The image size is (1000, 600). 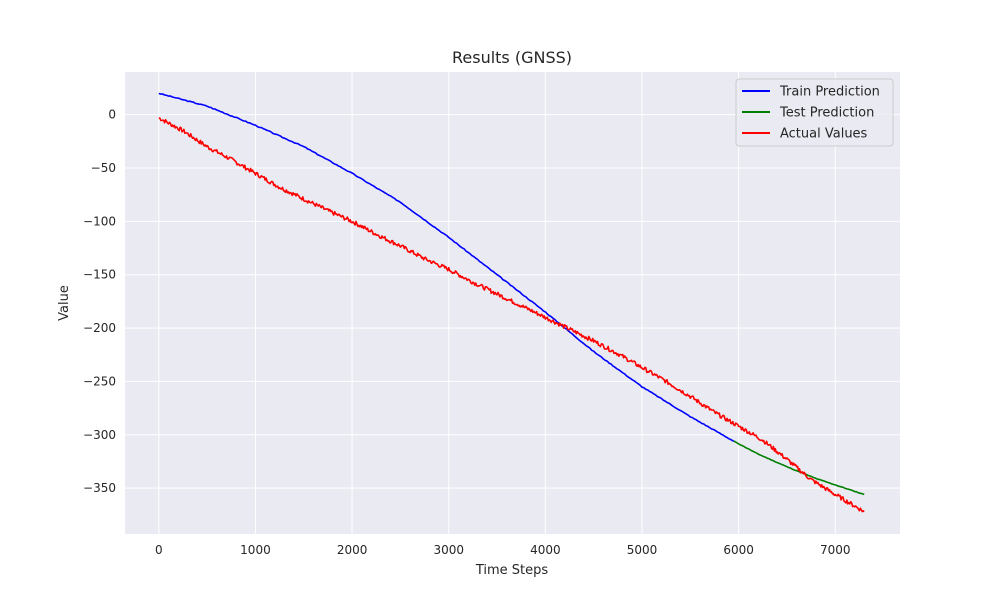 What do you see at coordinates (503, 550) in the screenshot?
I see `x-axis-ticks: 0 1000 2000 3000 4000 5000 6000 7000` at bounding box center [503, 550].